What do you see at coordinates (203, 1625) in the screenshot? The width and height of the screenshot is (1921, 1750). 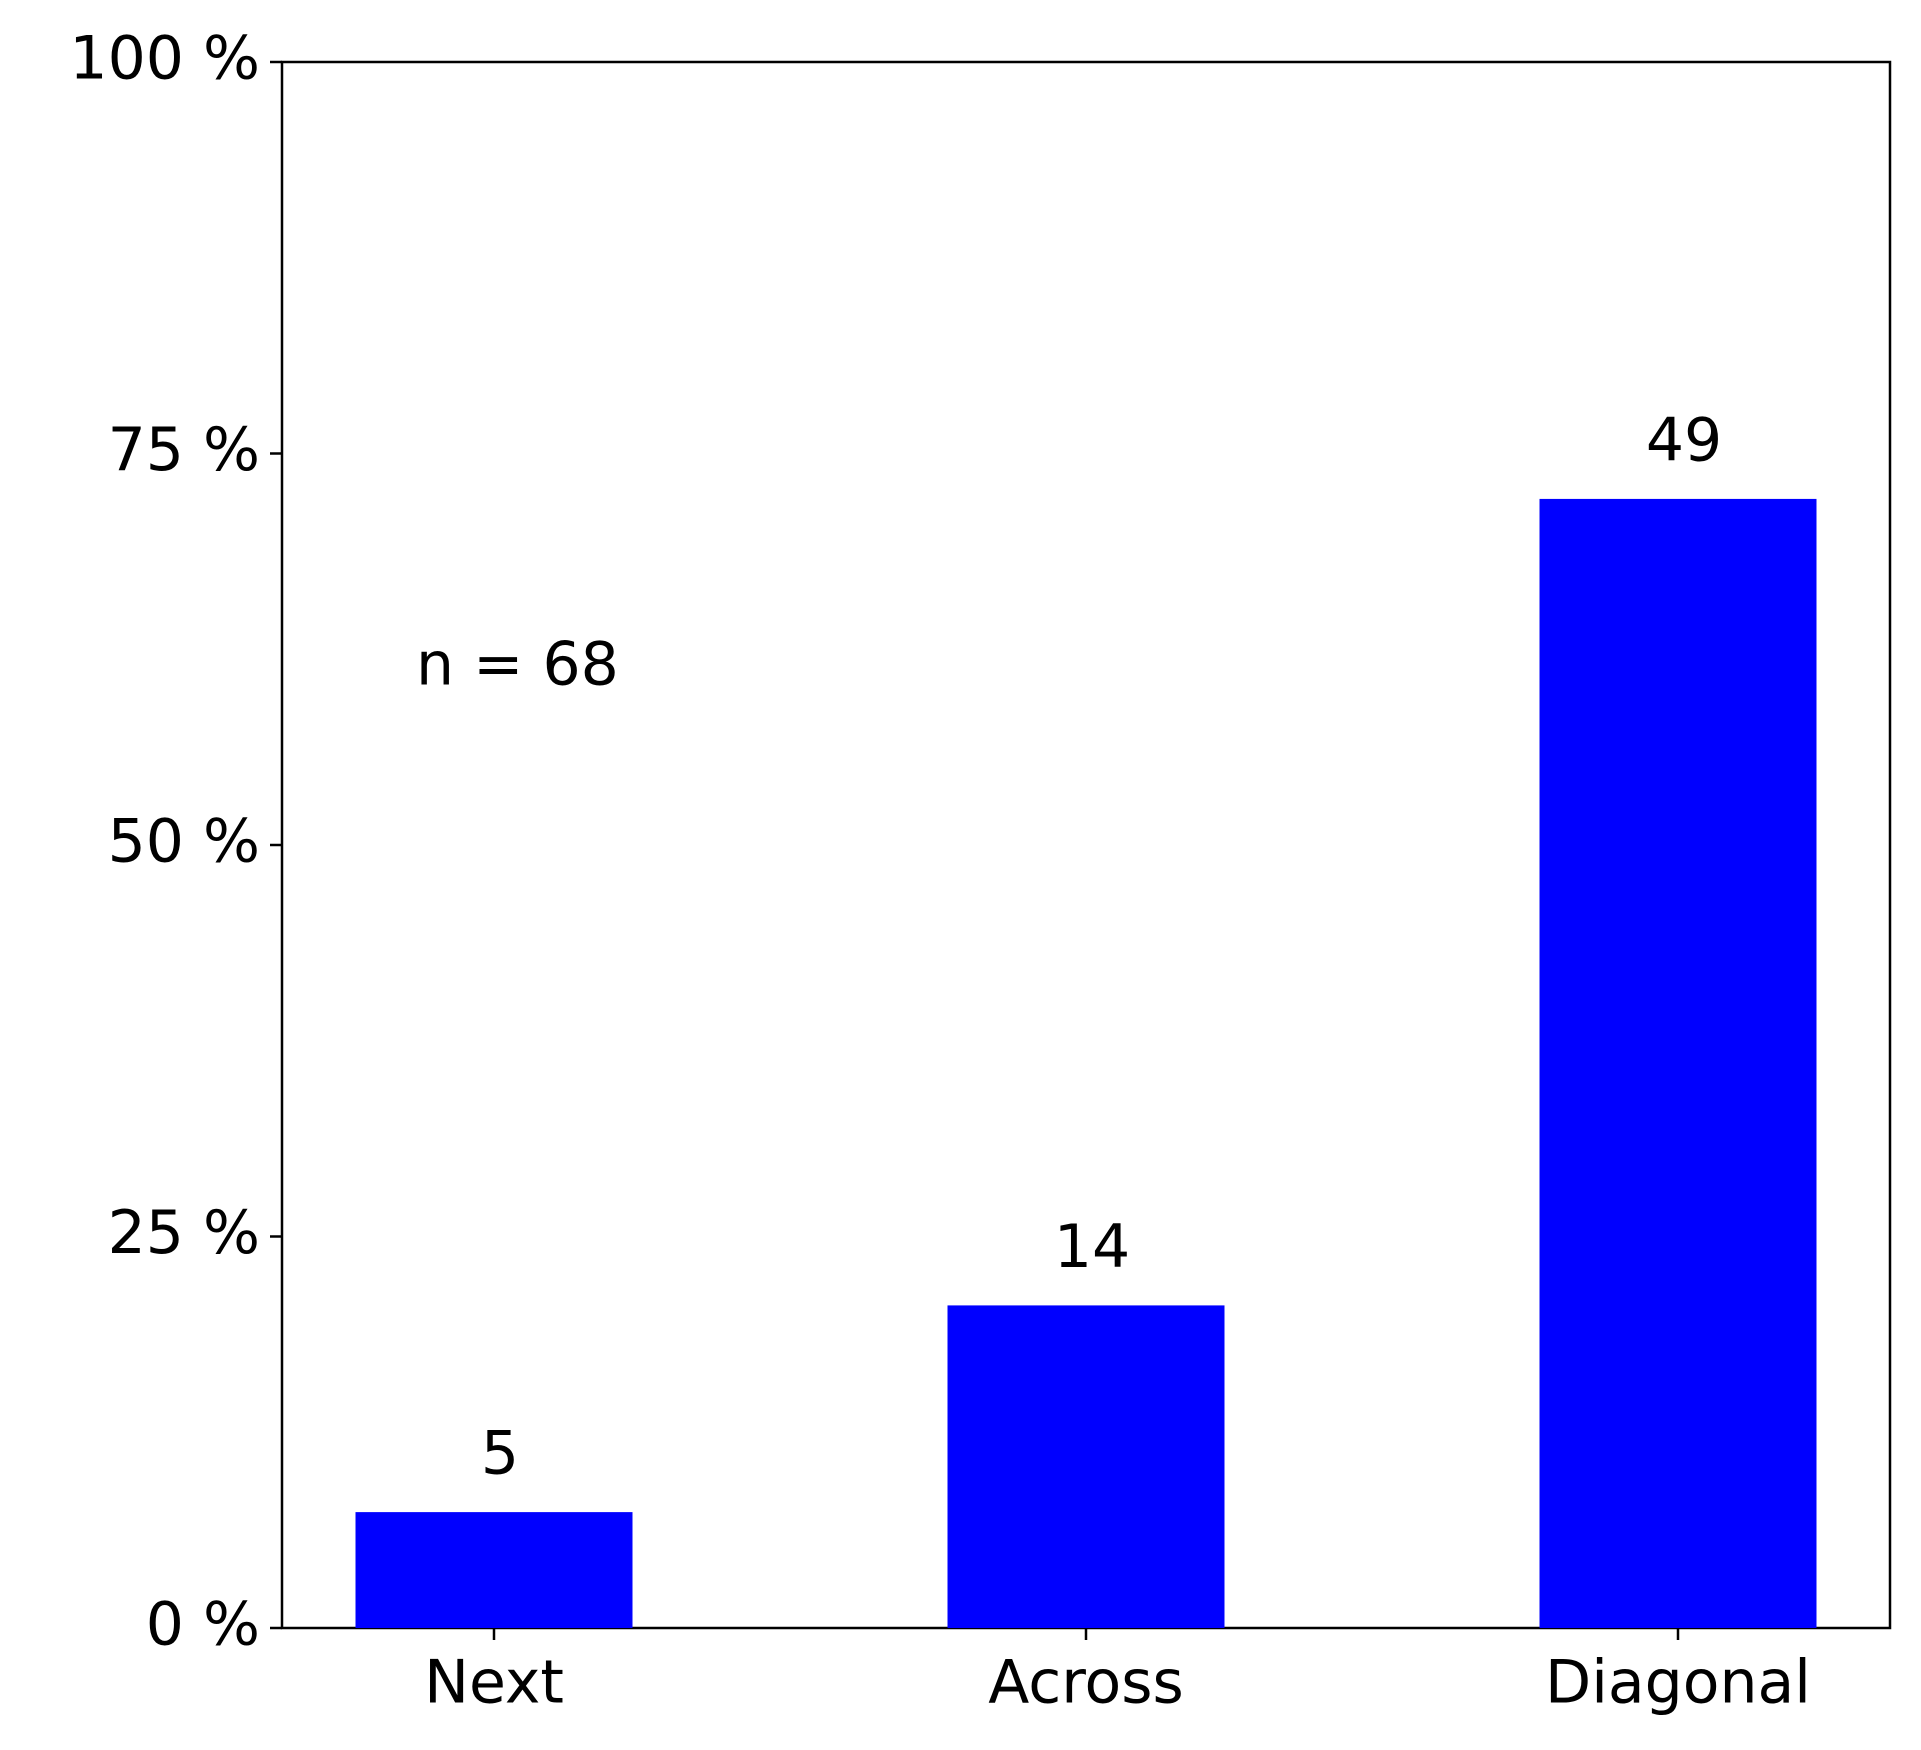 I see `y-tick-label: 0 %` at bounding box center [203, 1625].